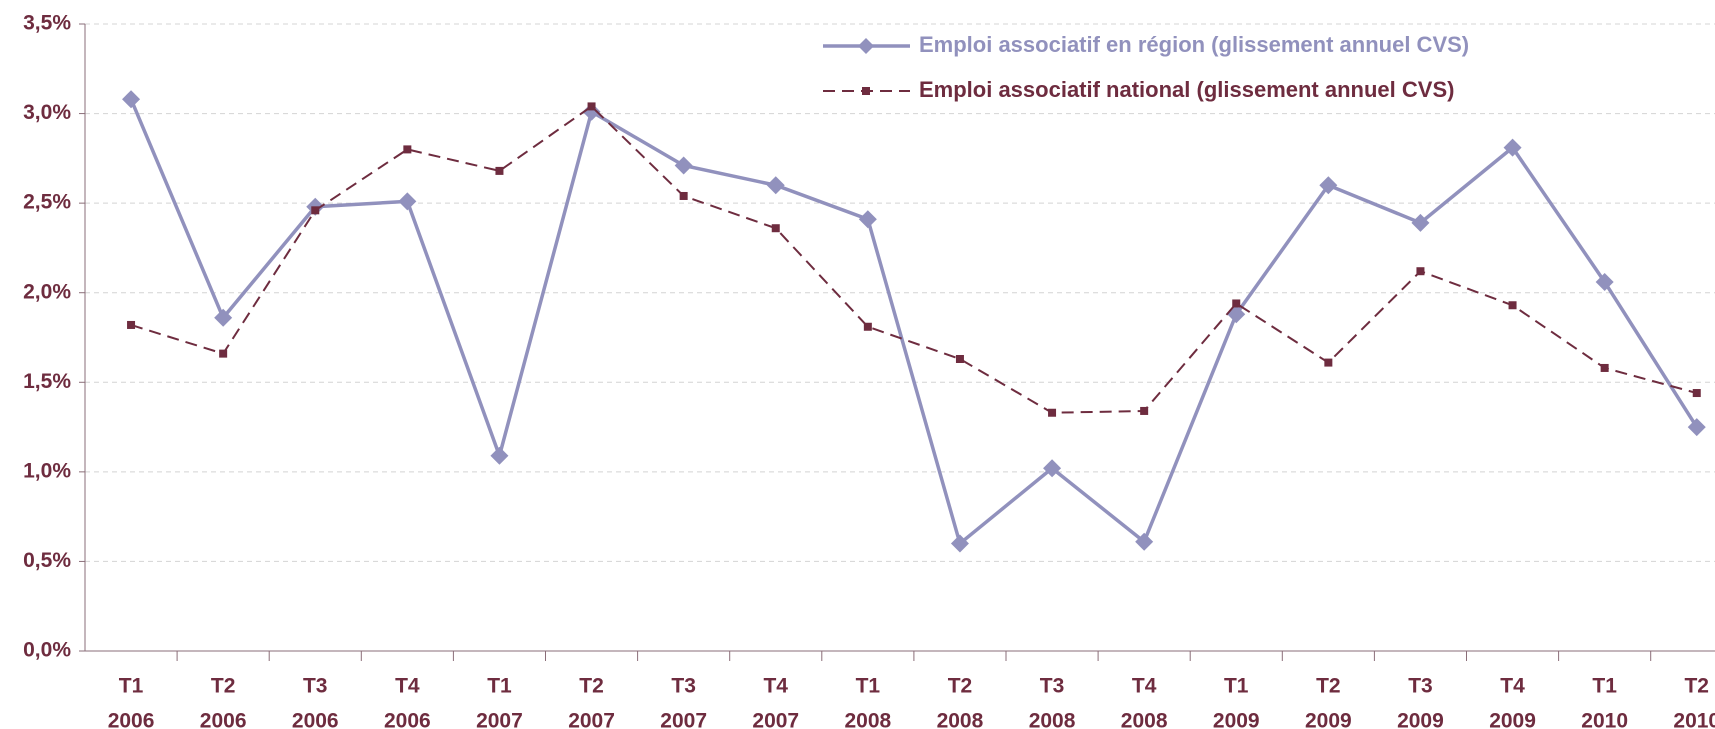  What do you see at coordinates (47, 381) in the screenshot?
I see `y-tick-label: 1,5%` at bounding box center [47, 381].